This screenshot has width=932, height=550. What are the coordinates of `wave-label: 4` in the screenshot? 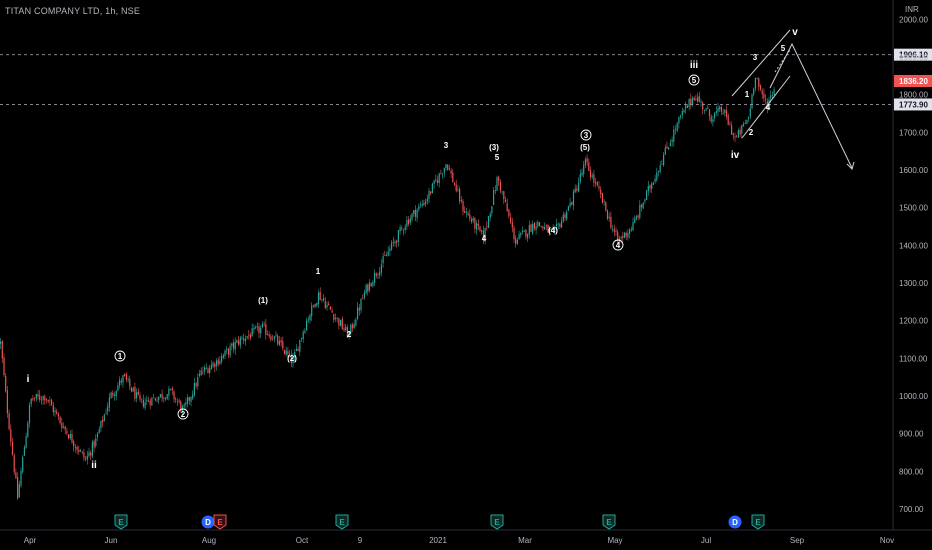 It's located at (618, 245).